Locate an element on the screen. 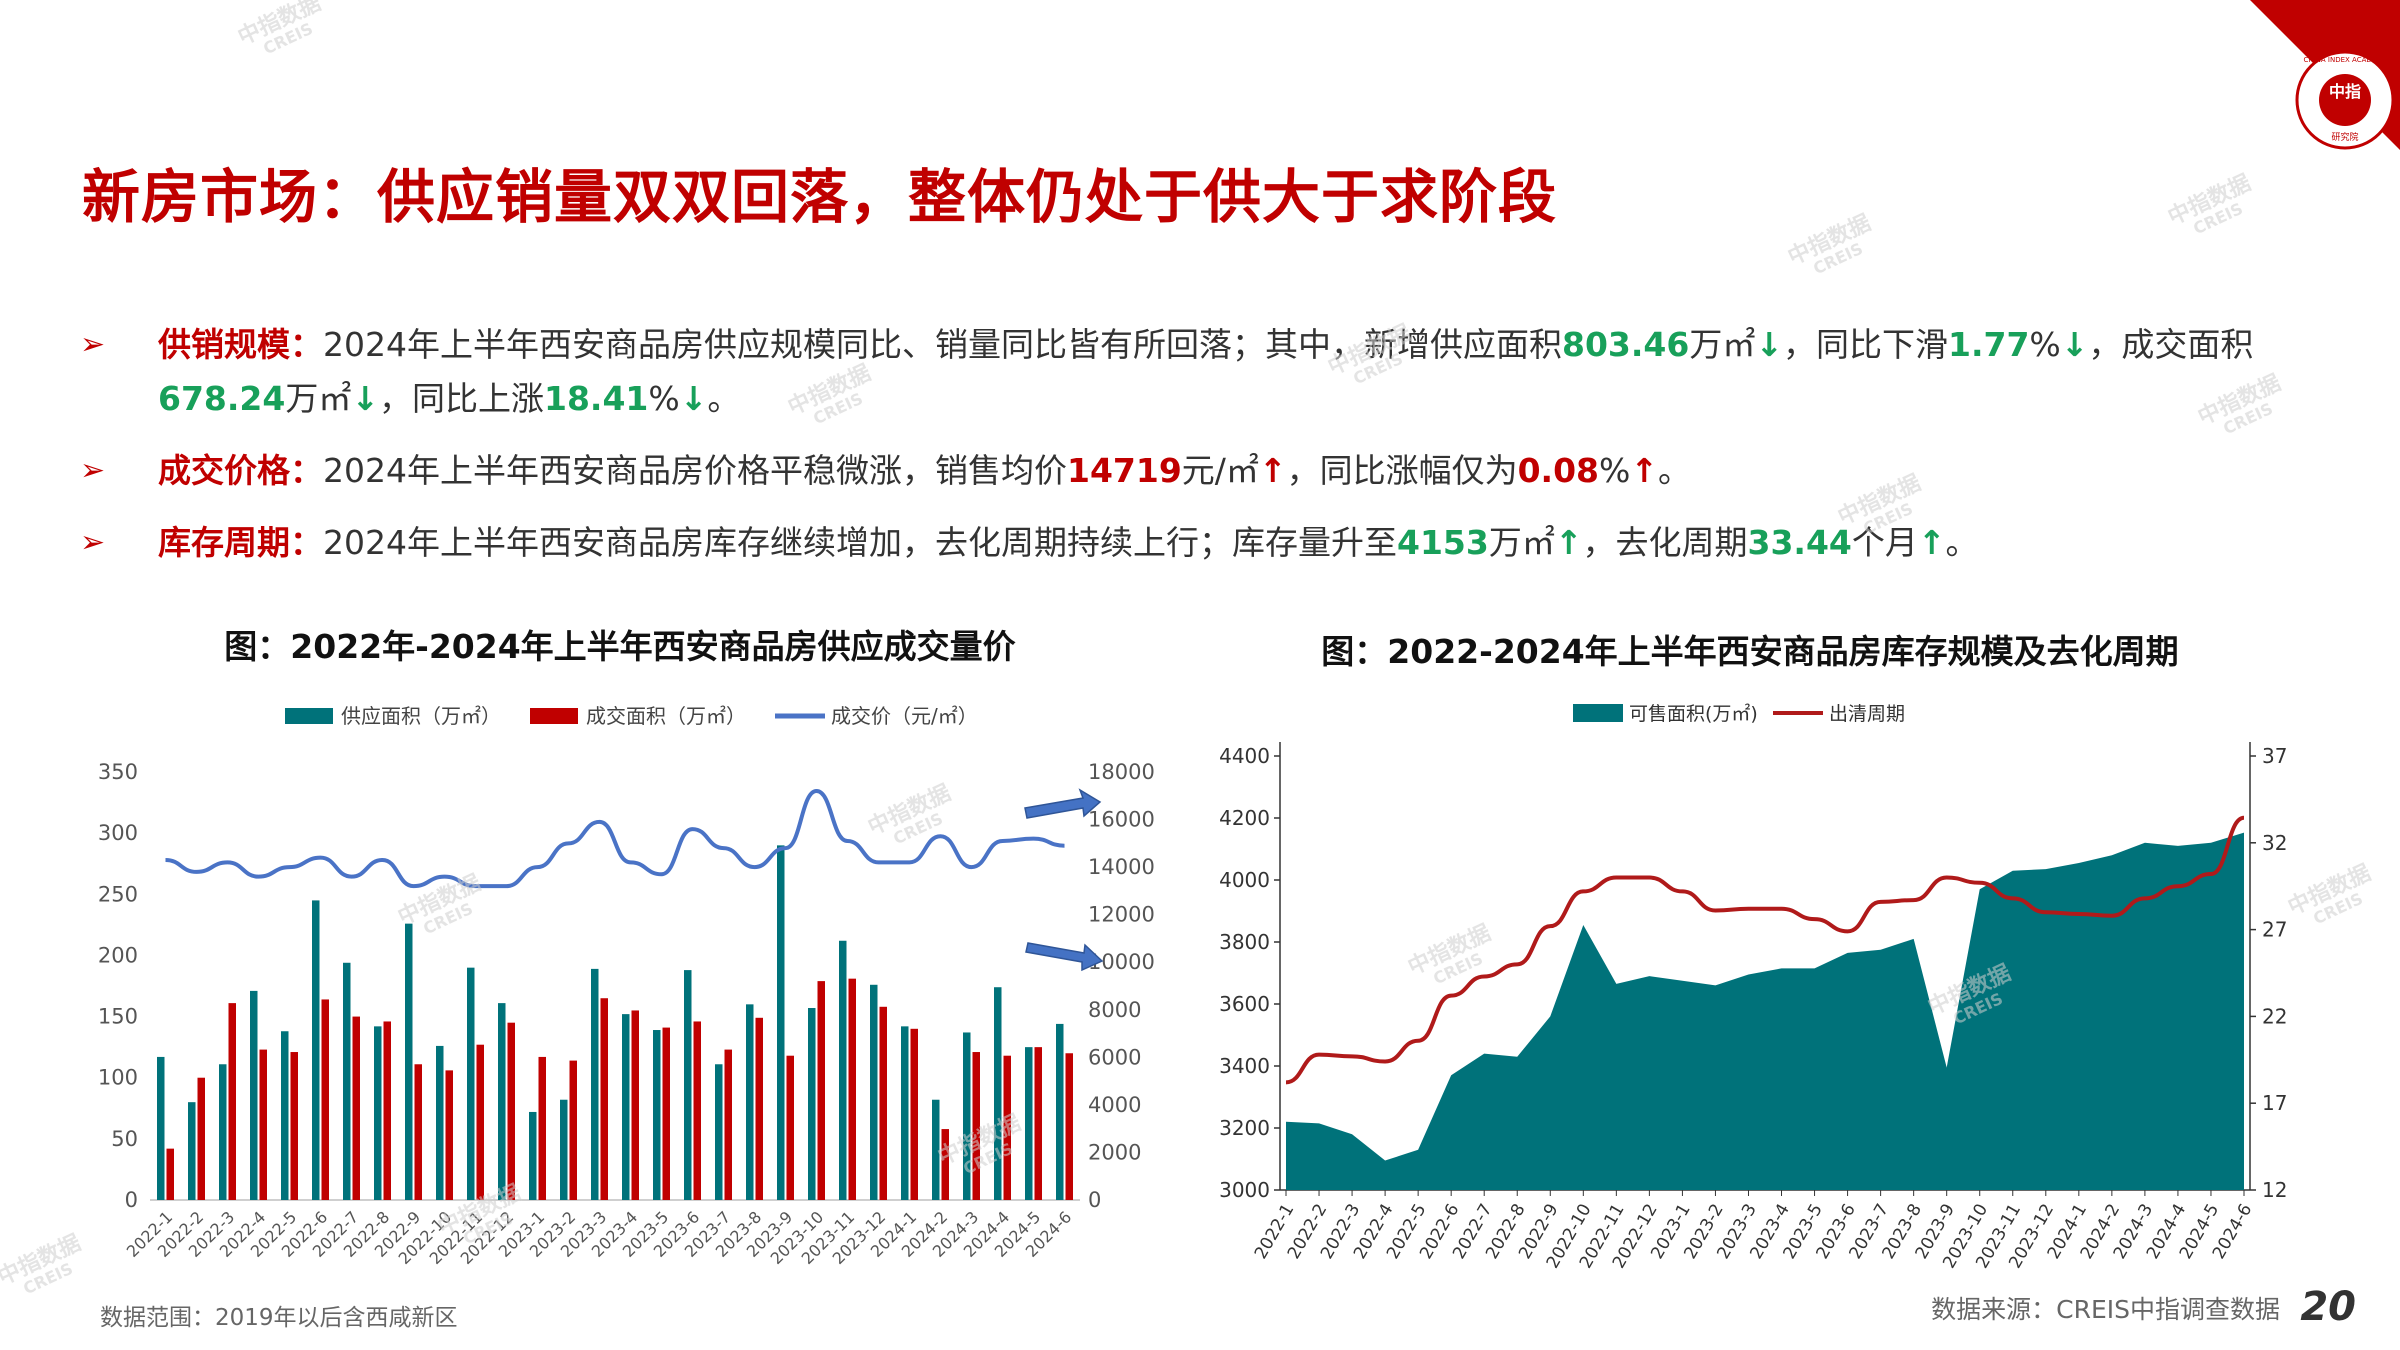 Image resolution: width=2400 pixels, height=1350 pixels. up-arrow-icon: ↑ is located at coordinates (1568, 542).